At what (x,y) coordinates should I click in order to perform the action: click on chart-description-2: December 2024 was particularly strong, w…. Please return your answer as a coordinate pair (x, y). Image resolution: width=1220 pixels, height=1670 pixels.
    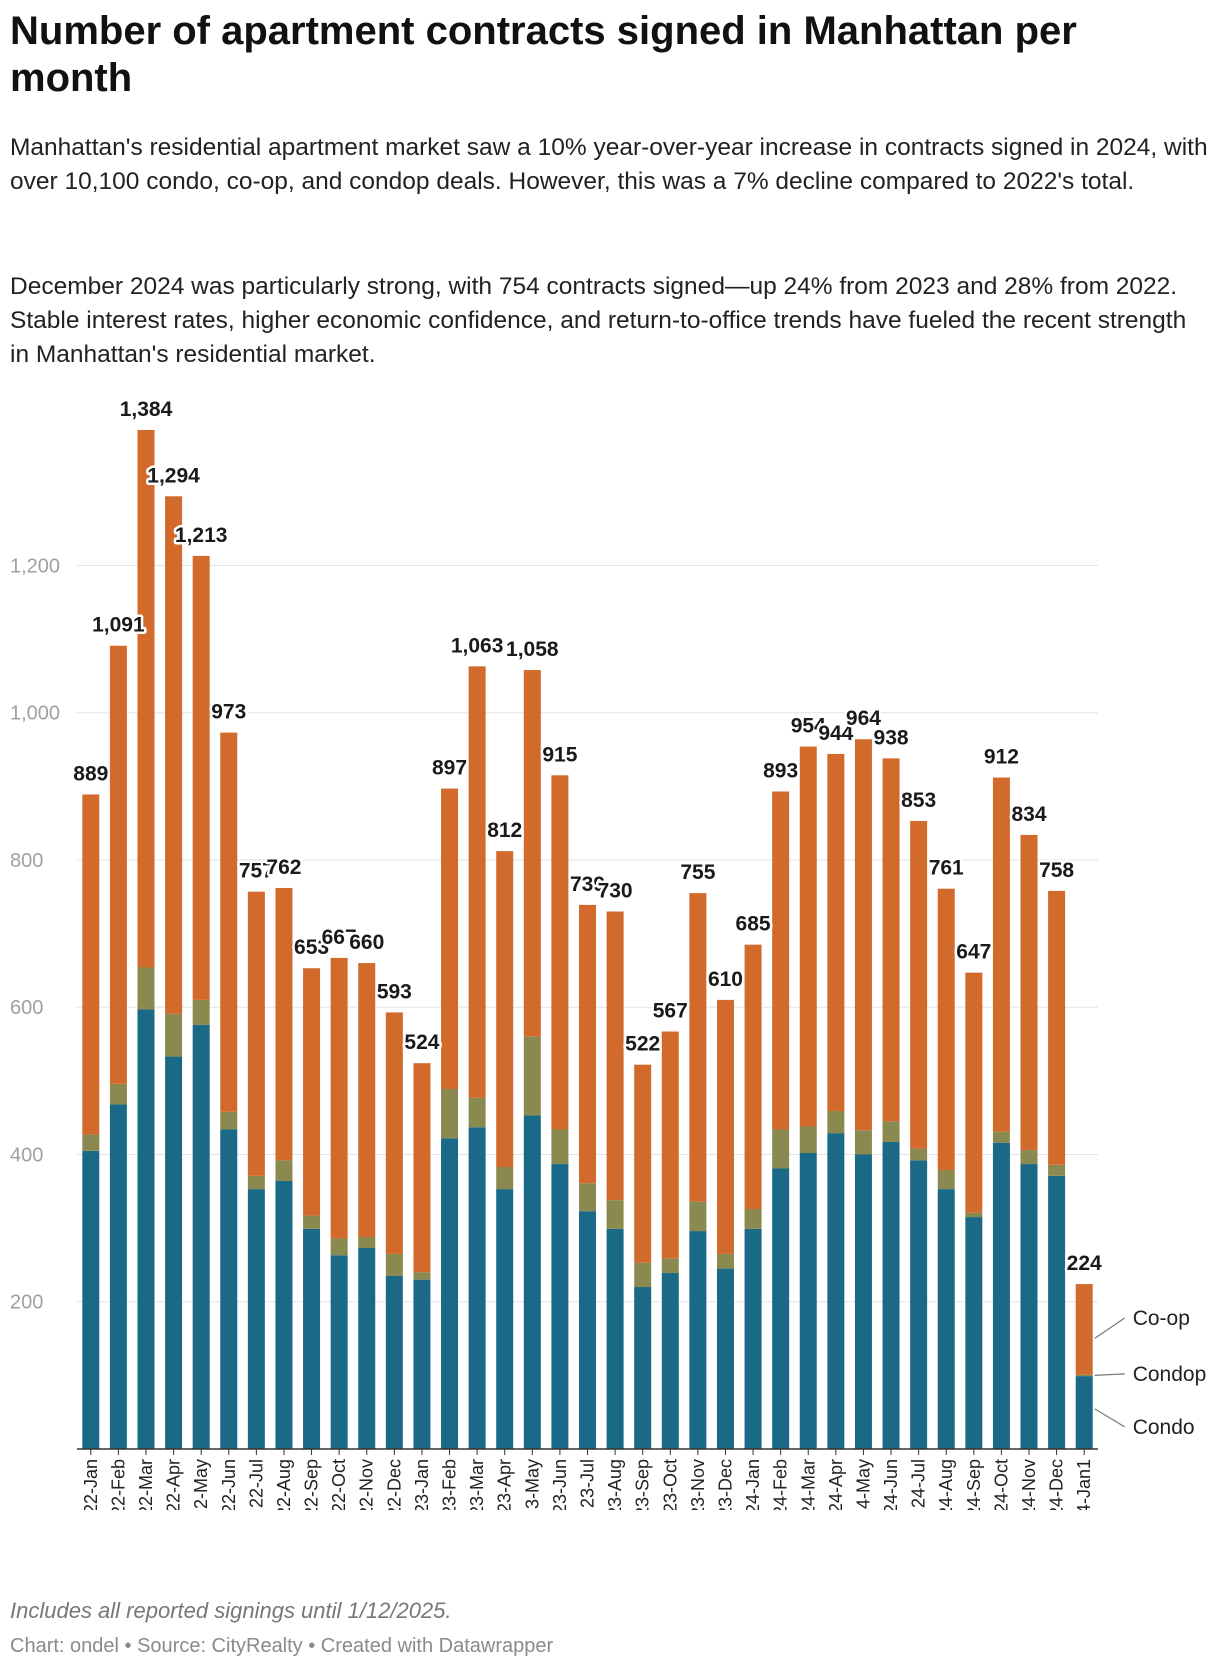
    Looking at the image, I should click on (598, 320).